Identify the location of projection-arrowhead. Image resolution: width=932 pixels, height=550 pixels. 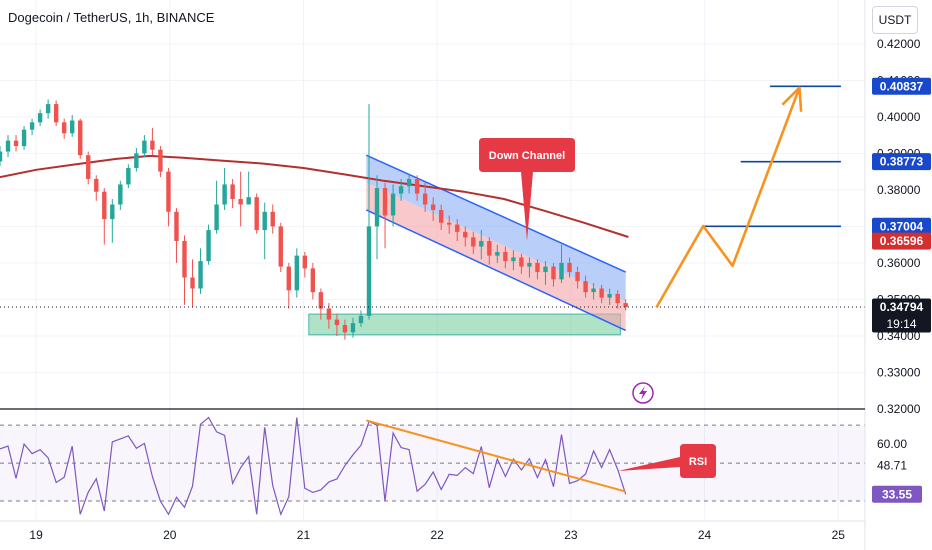
(792, 99).